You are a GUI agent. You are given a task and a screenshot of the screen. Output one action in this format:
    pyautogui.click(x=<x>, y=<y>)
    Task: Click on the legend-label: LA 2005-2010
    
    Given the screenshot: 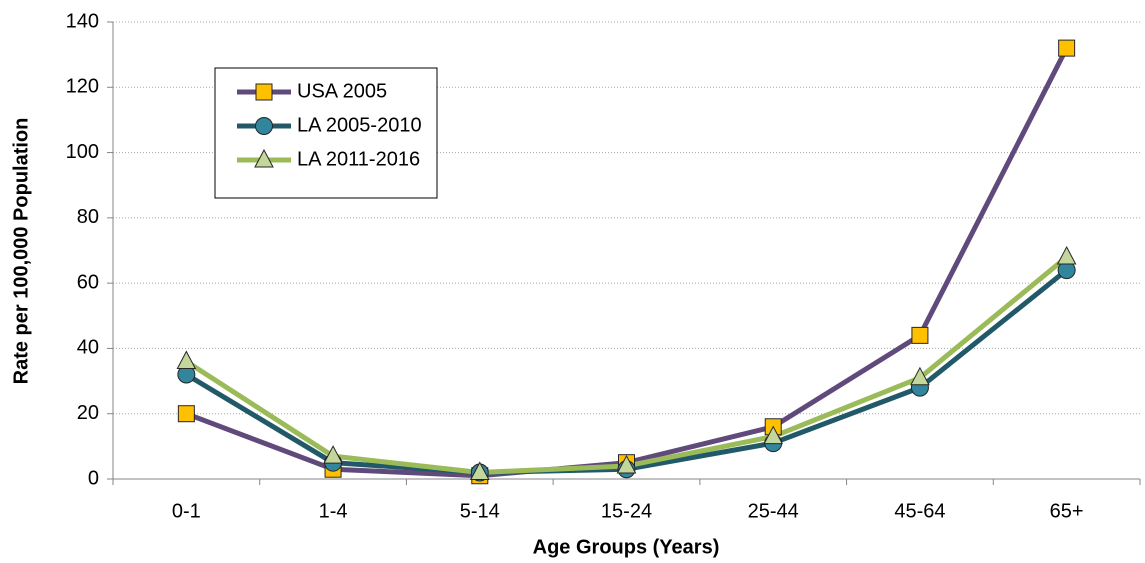 What is the action you would take?
    pyautogui.click(x=359, y=125)
    